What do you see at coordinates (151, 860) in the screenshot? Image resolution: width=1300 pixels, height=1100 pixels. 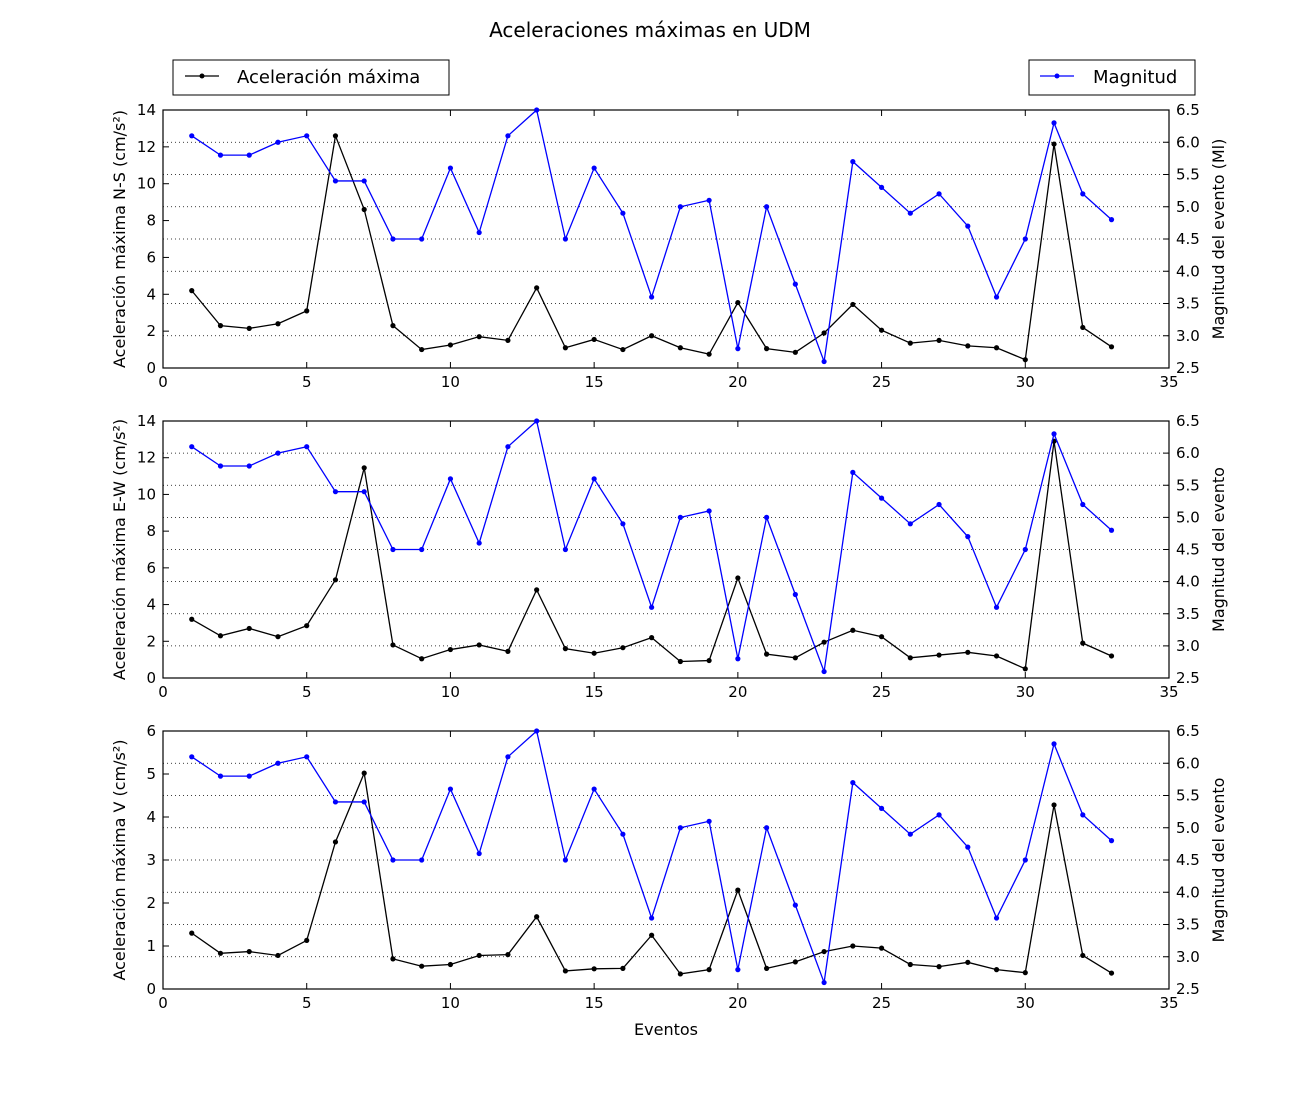 I see `y-tick-label: 3` at bounding box center [151, 860].